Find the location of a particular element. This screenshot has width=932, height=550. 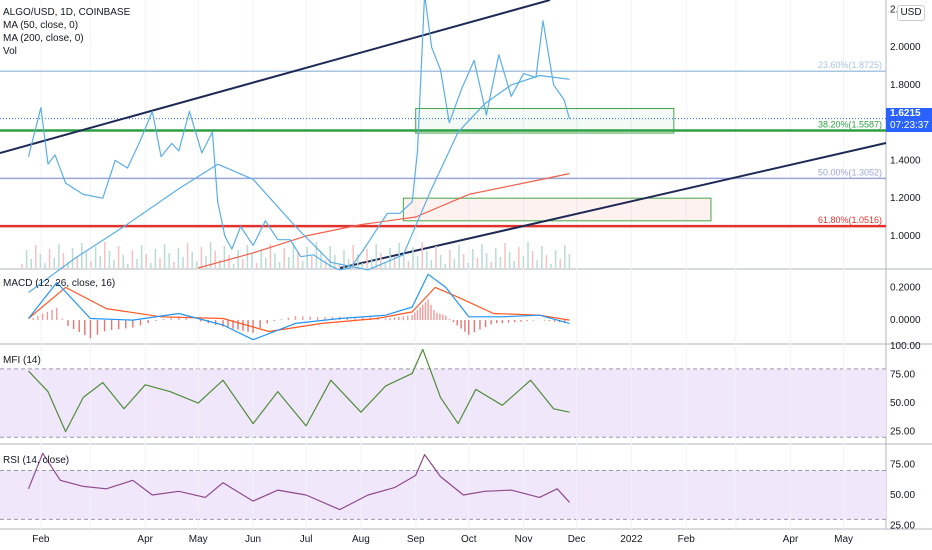

mfi-band is located at coordinates (443, 403).